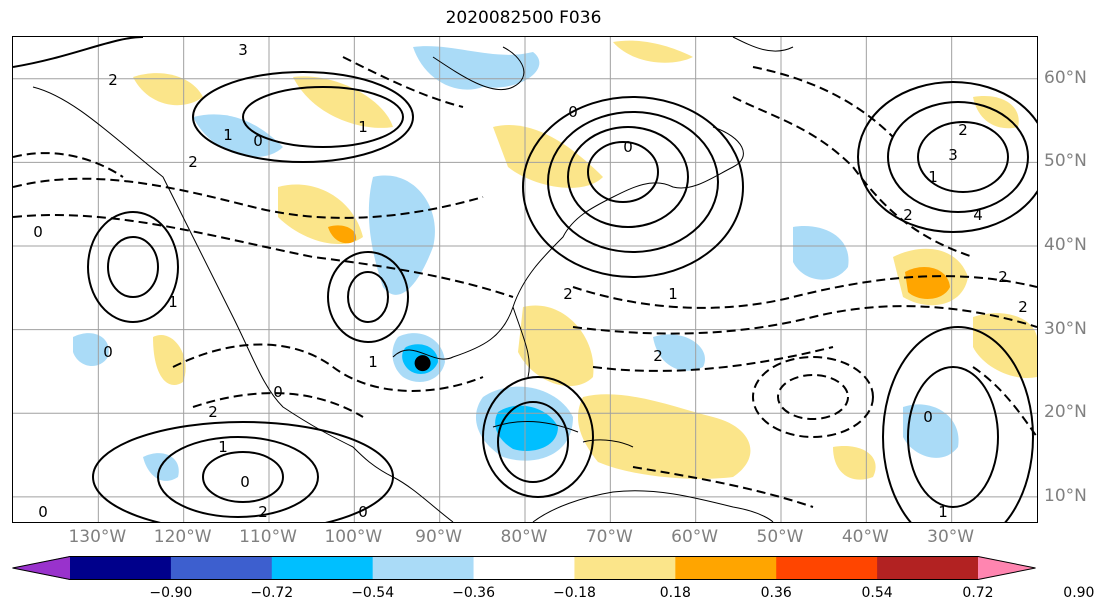 Image resolution: width=1105 pixels, height=613 pixels. What do you see at coordinates (780, 537) in the screenshot?
I see `longitude-label: 50°W` at bounding box center [780, 537].